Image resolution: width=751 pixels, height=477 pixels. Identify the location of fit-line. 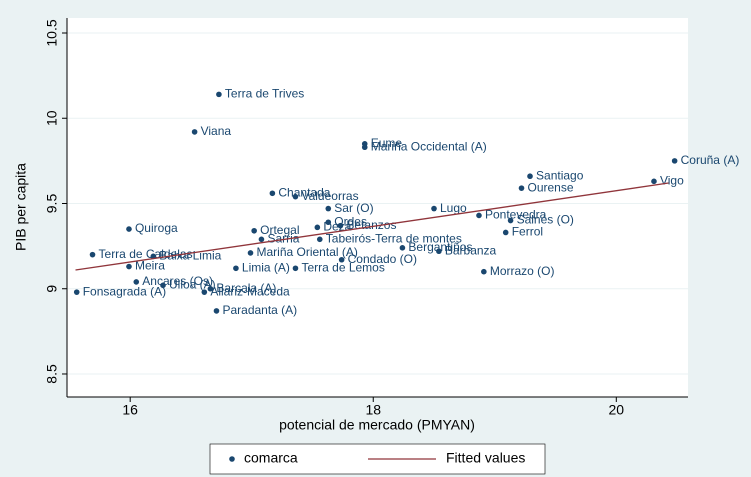
(372, 226).